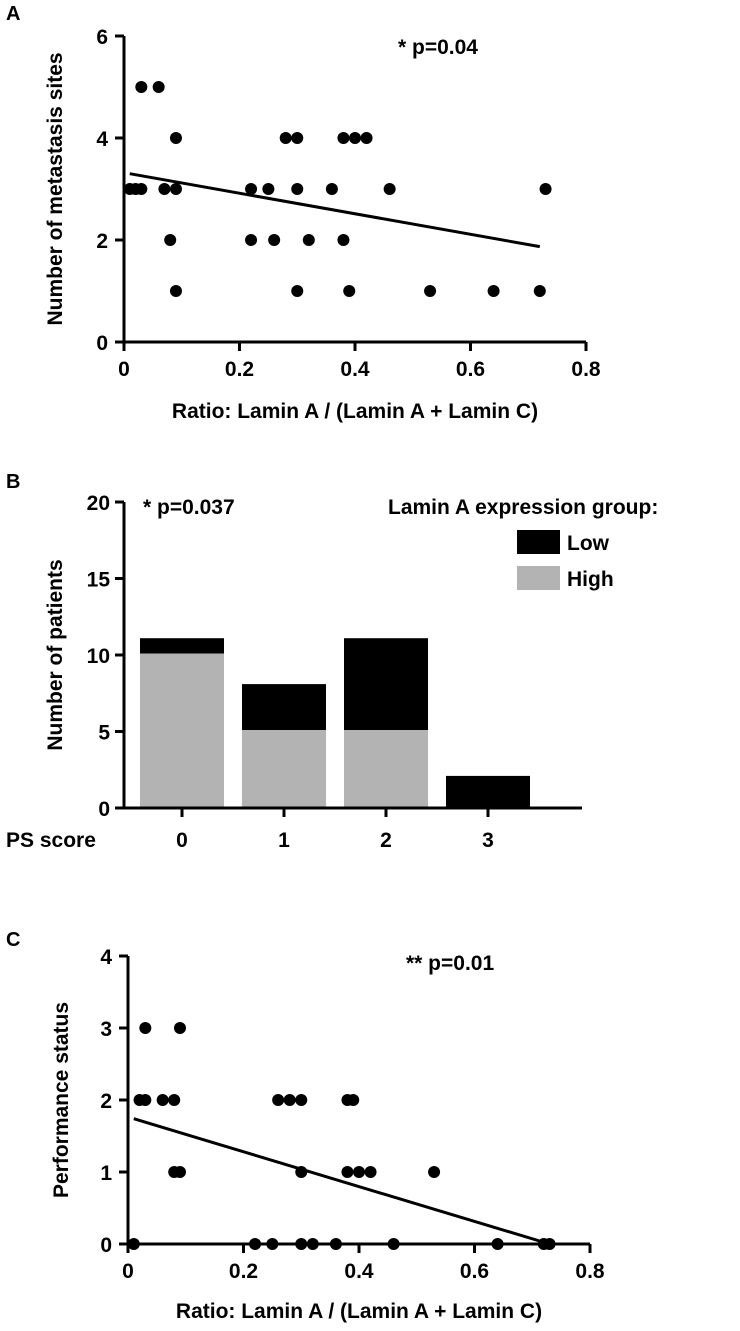 This screenshot has width=740, height=1331. Describe the element at coordinates (106, 1173) in the screenshot. I see `y-tick-label: 1` at that location.